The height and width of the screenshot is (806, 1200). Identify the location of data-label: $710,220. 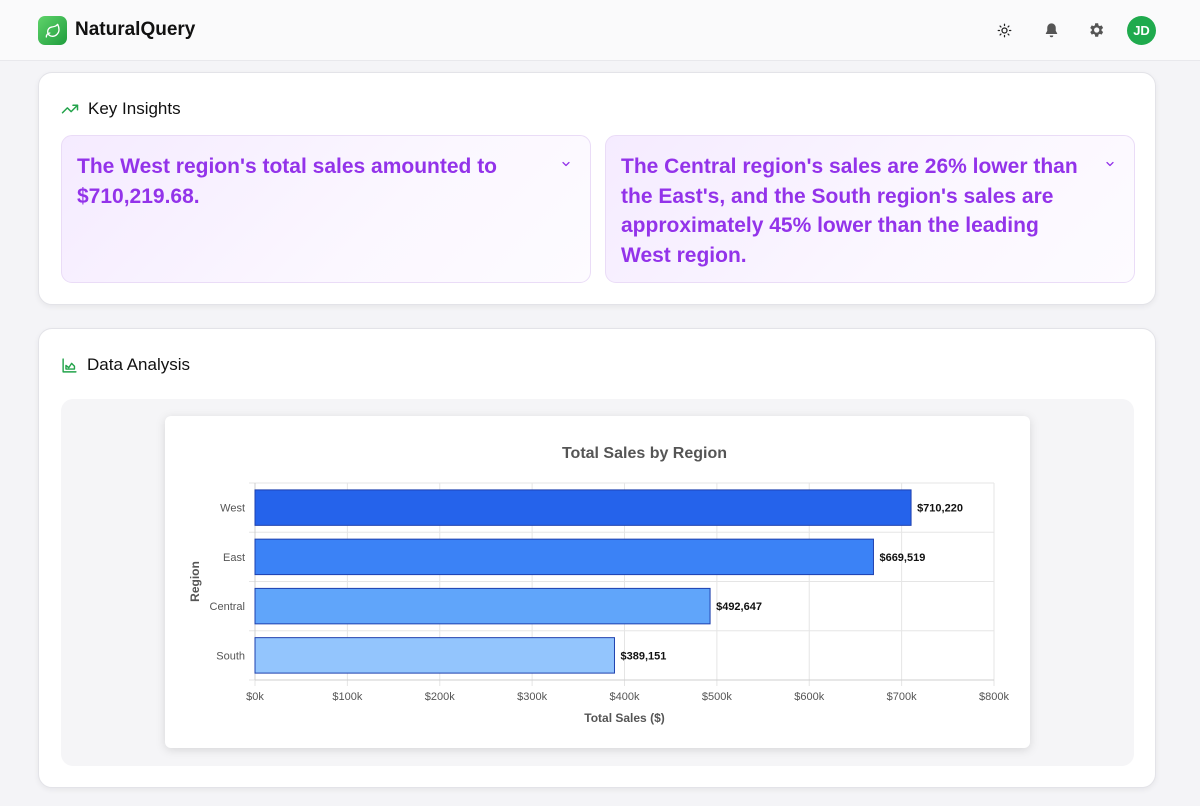
(940, 509).